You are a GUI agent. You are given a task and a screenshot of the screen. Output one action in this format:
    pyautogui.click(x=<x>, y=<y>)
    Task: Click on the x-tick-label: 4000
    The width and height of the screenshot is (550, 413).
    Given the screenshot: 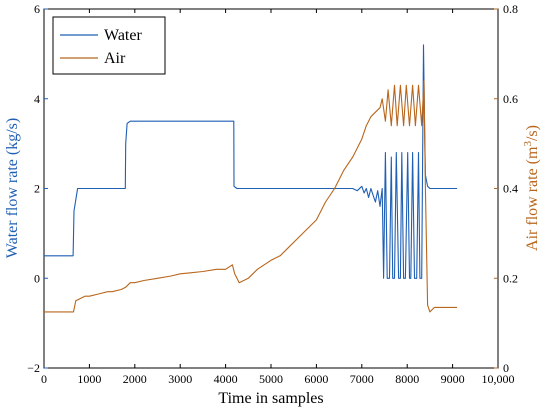 What is the action you would take?
    pyautogui.click(x=226, y=379)
    